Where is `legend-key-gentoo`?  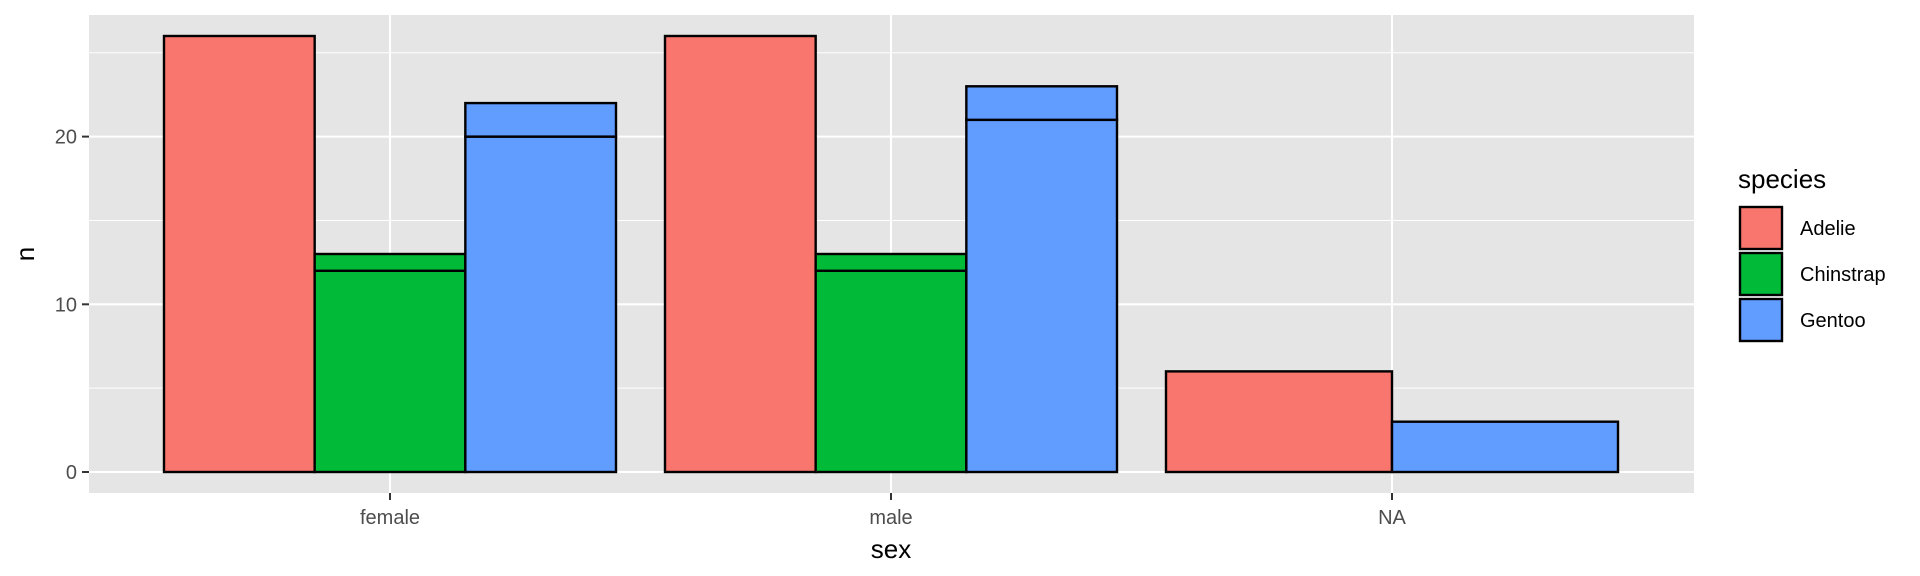 legend-key-gentoo is located at coordinates (1761, 320).